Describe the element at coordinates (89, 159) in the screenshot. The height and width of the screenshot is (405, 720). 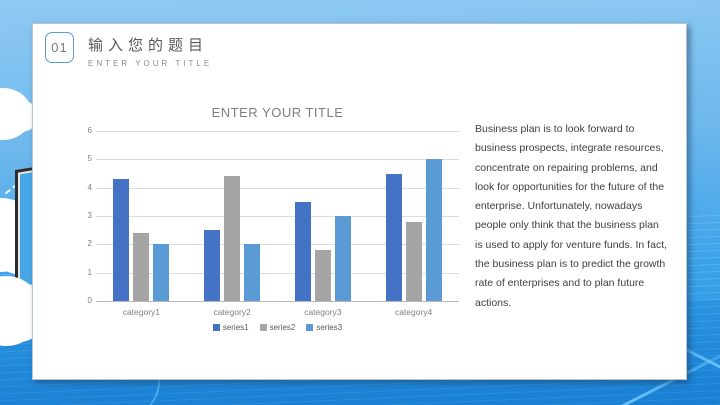
I see `y-axis-tick-label: 5` at that location.